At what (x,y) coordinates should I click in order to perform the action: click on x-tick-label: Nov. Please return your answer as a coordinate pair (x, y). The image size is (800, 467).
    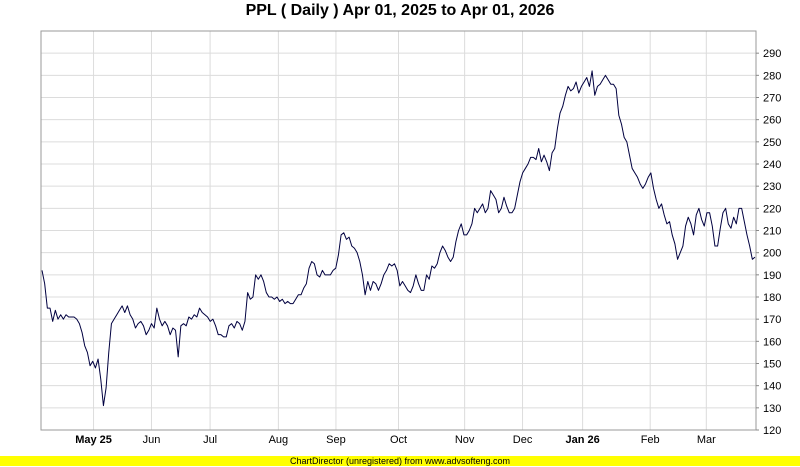
    Looking at the image, I should click on (465, 440).